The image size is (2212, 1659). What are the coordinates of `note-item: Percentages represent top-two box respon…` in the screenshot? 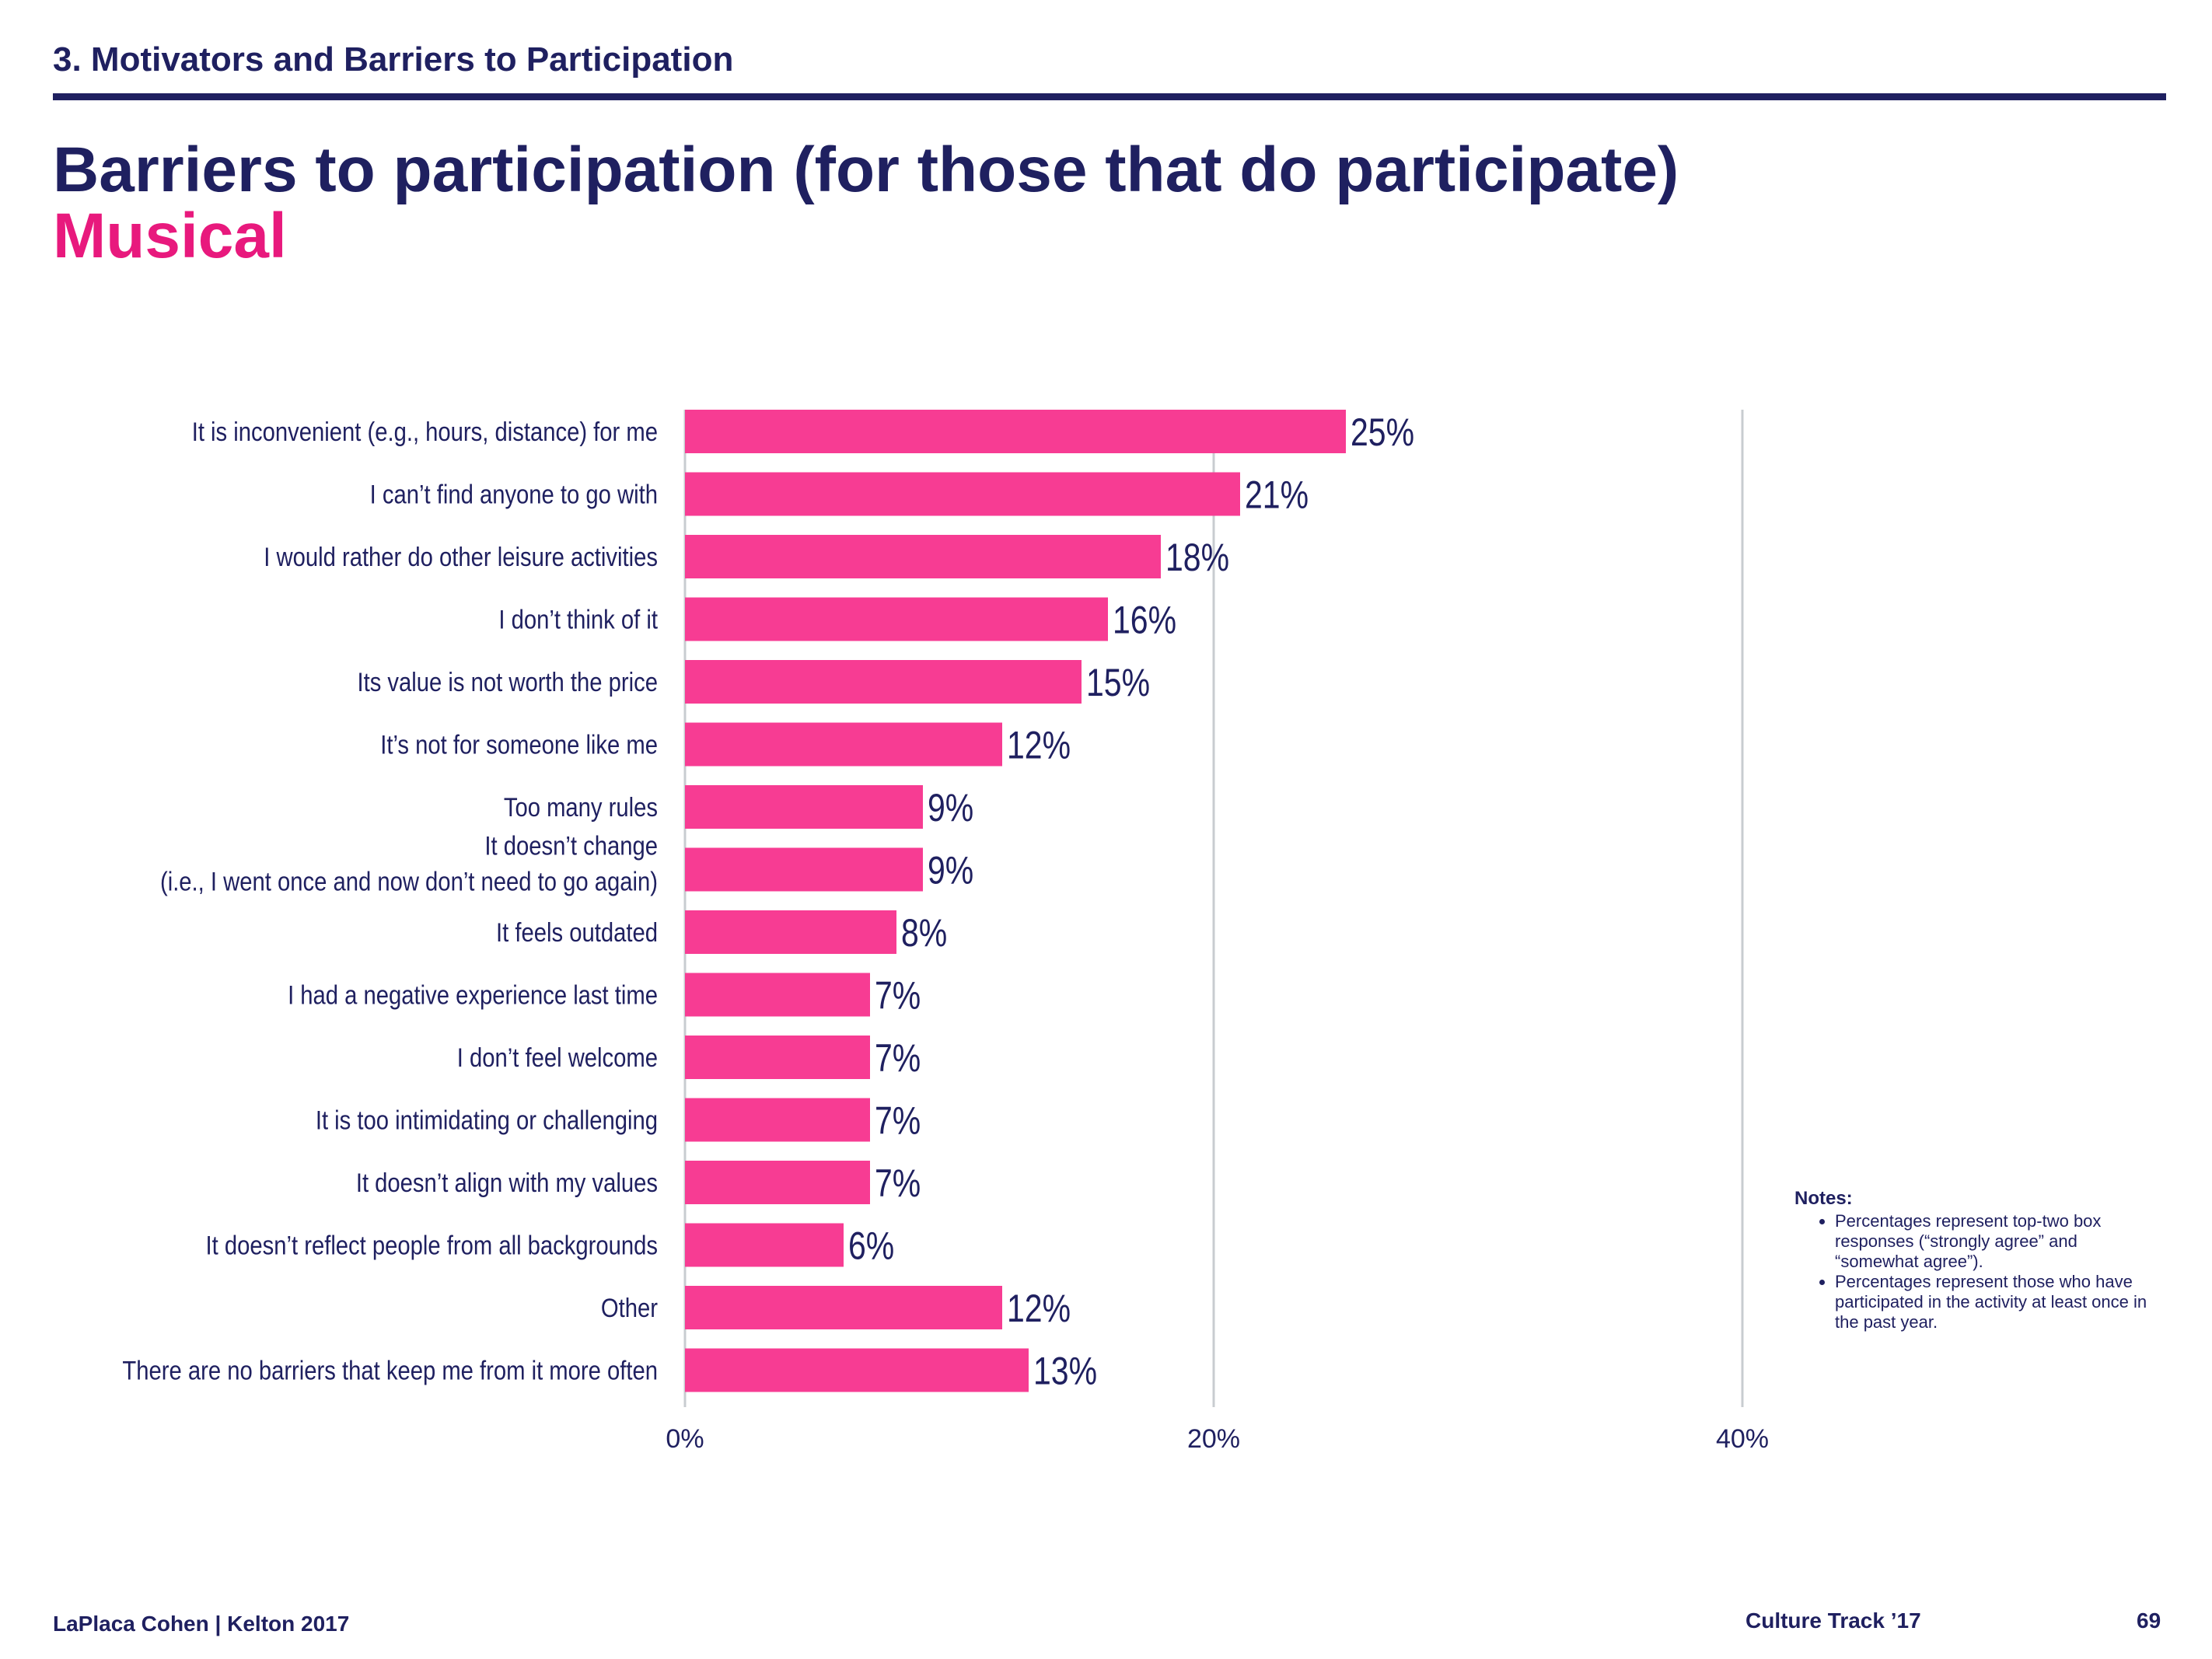 It's located at (1997, 1241).